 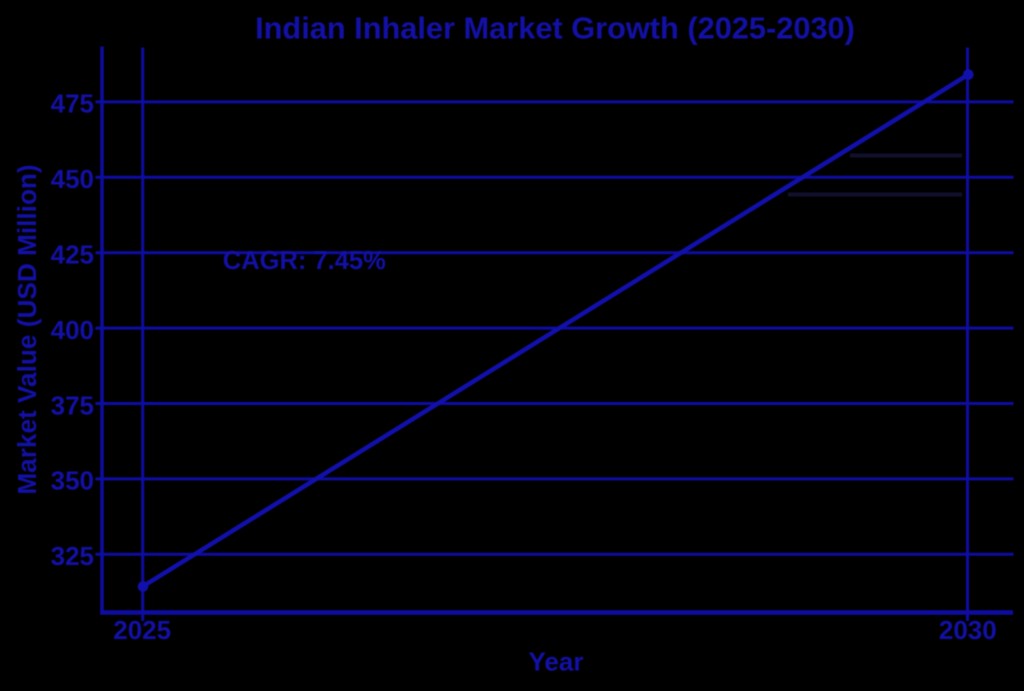 I want to click on svg-text: Year, so click(x=556, y=662).